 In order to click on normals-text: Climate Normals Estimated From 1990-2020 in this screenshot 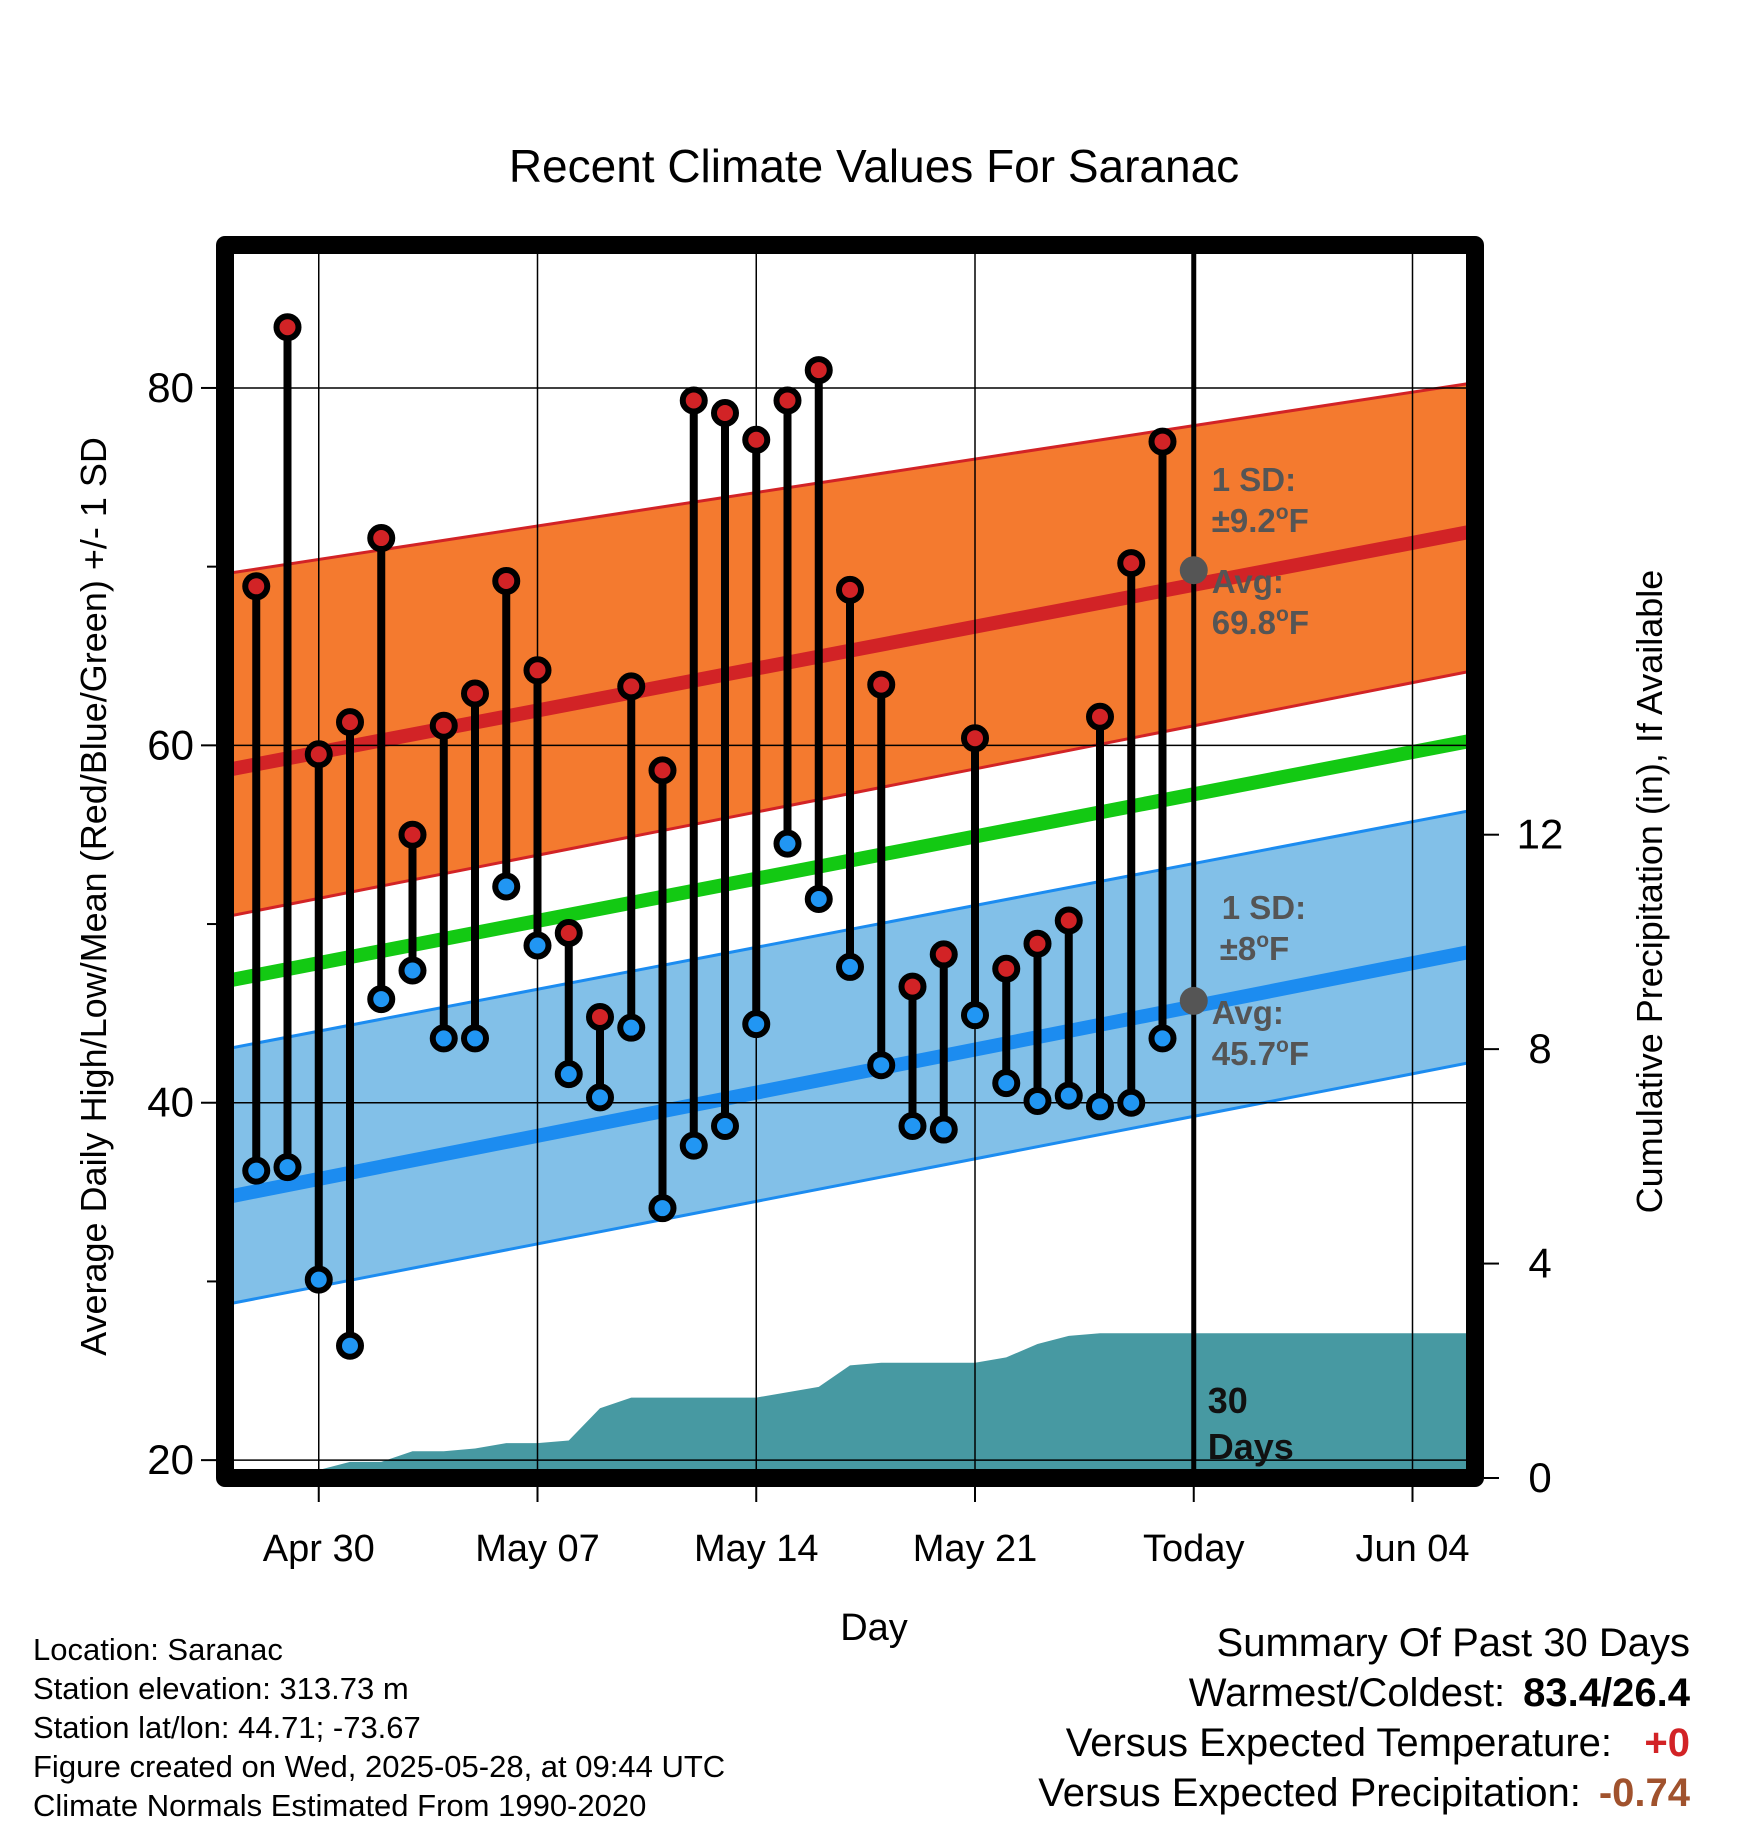, I will do `click(340, 1805)`.